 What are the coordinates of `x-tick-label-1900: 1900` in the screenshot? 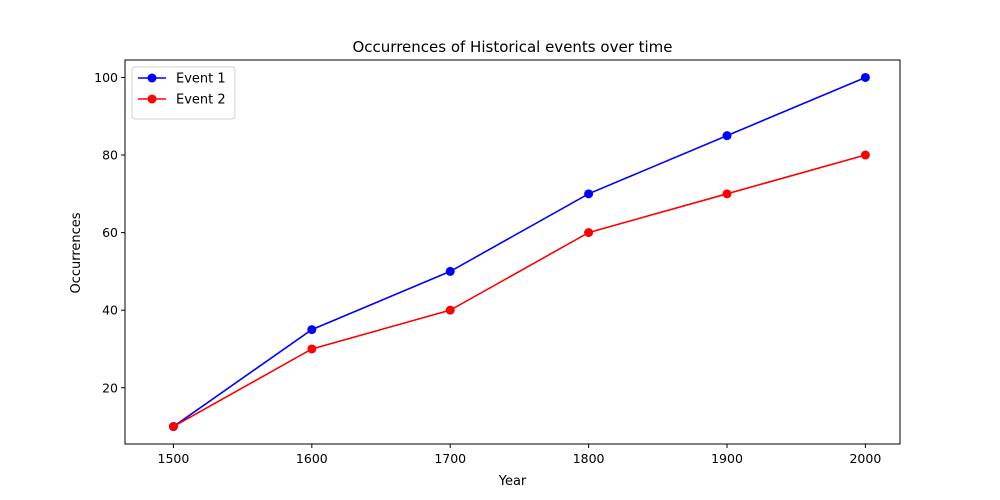 It's located at (727, 458).